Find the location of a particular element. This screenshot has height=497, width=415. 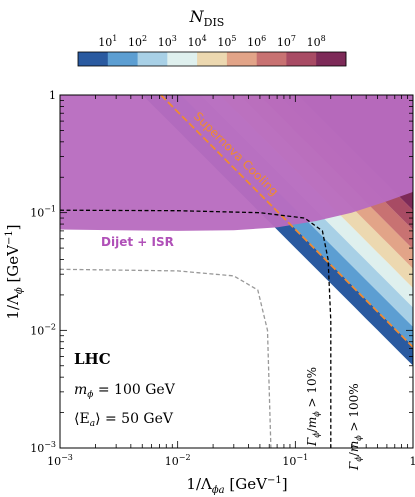

y-axis-label: 1/Λϕ [GeV−1] is located at coordinates (14, 271).